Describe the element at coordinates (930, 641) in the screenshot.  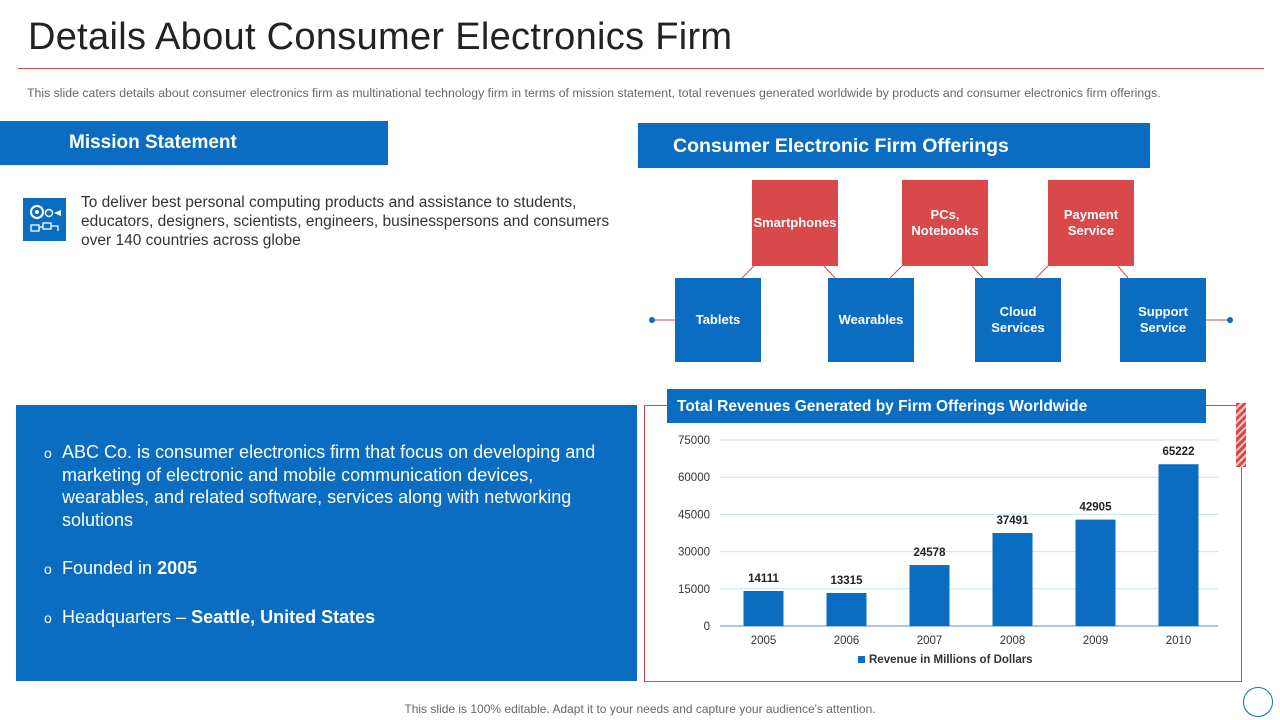
I see `x-tick-label: 2007` at that location.